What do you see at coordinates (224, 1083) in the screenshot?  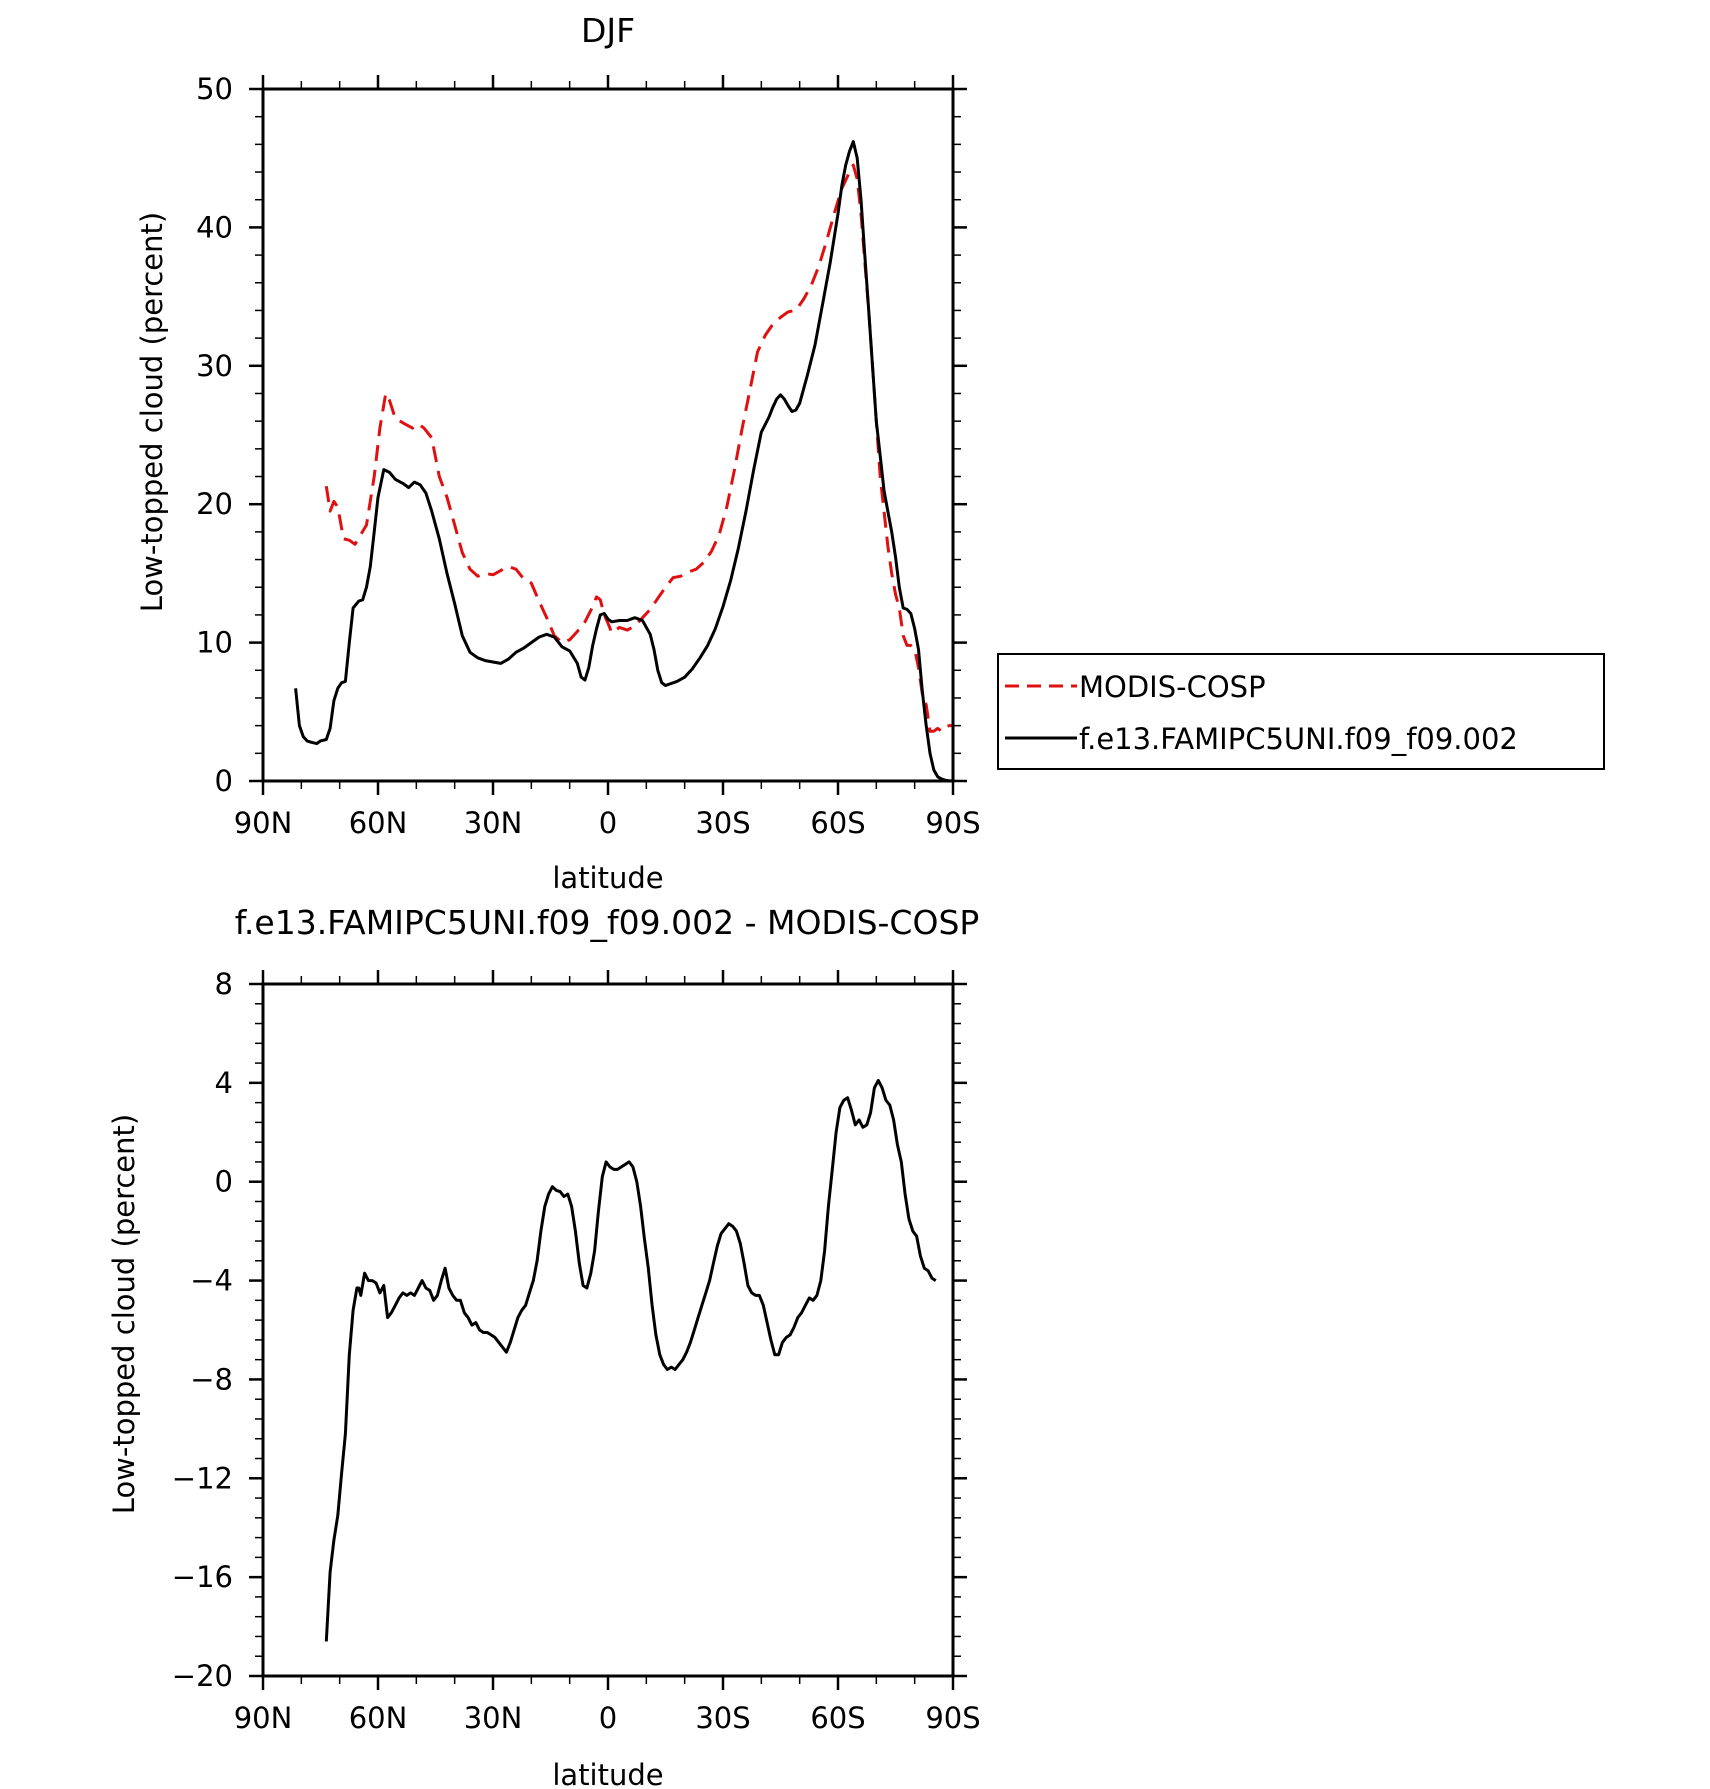 I see `bottom-y-tick-label: 4` at bounding box center [224, 1083].